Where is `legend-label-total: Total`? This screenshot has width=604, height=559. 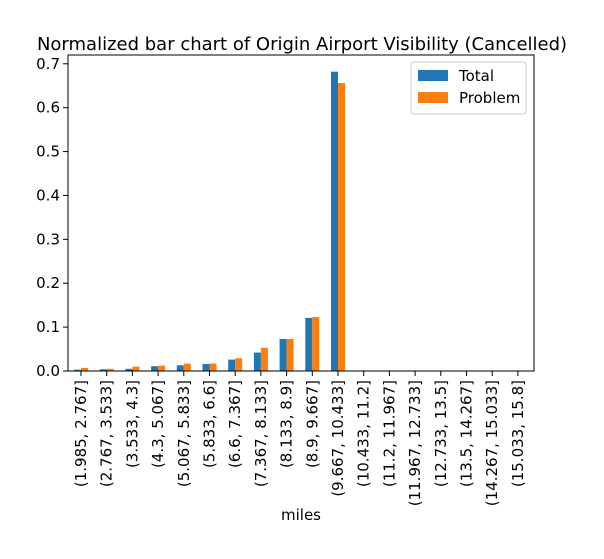
legend-label-total: Total is located at coordinates (476, 76).